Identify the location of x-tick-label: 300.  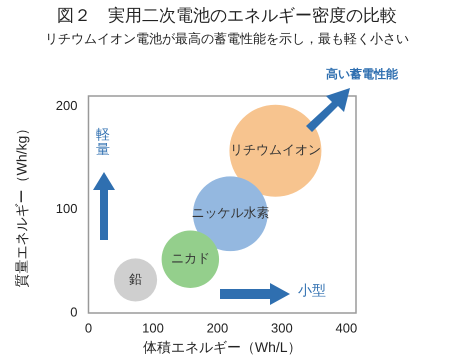
(282, 328).